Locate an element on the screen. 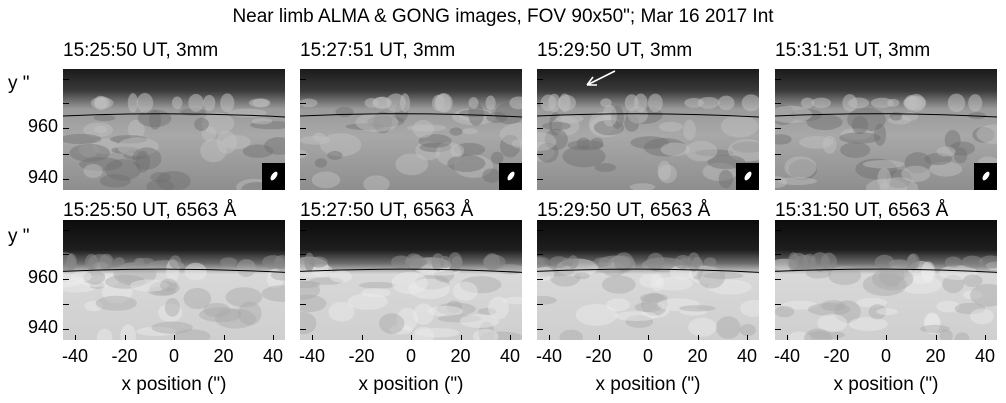 This screenshot has width=1006, height=403. solar-image is located at coordinates (648, 129).